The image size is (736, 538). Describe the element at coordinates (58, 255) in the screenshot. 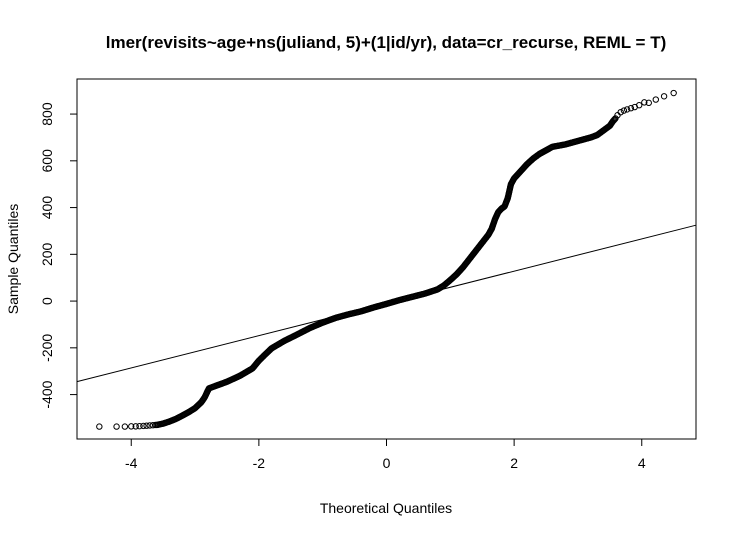

I see `y-axis: -400 -200 0 200 400 600 800` at that location.